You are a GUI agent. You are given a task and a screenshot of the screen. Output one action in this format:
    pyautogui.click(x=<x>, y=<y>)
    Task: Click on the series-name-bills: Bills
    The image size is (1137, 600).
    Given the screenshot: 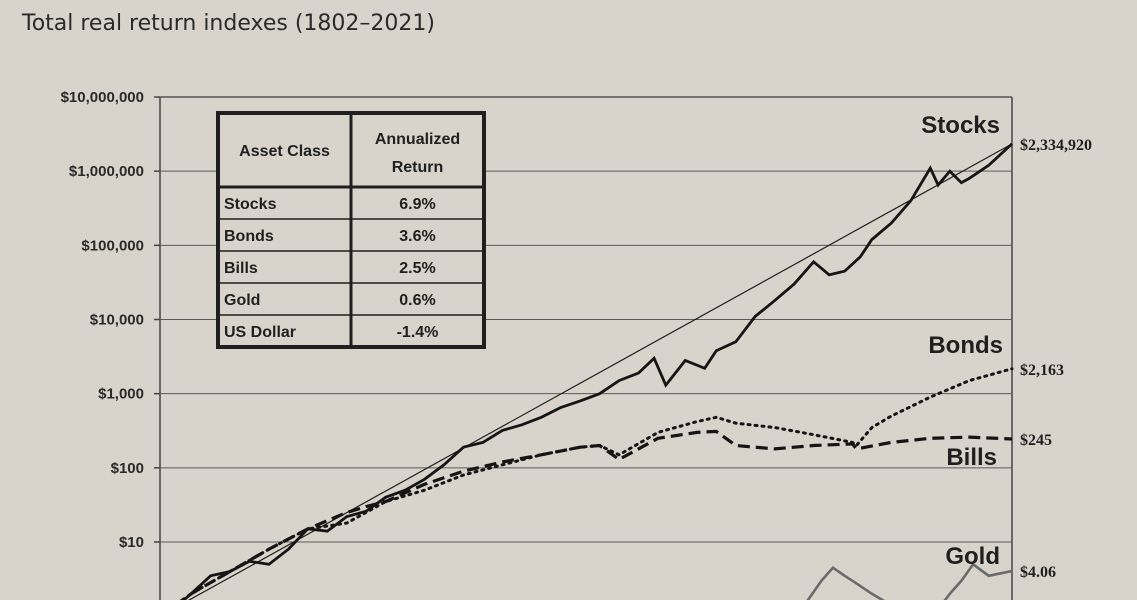 What is the action you would take?
    pyautogui.click(x=971, y=457)
    